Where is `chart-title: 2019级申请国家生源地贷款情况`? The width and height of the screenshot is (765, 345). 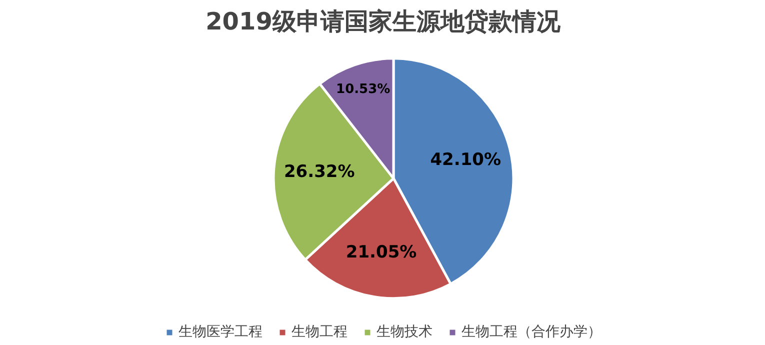 chart-title: 2019级申请国家生源地贷款情况 is located at coordinates (384, 22).